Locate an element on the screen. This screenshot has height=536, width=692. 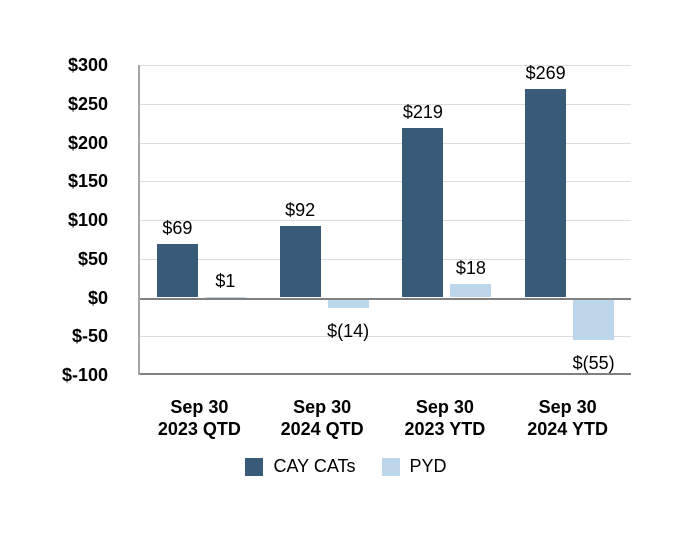
bar-cay-cats-sep-30-2023-qtd is located at coordinates (177, 271).